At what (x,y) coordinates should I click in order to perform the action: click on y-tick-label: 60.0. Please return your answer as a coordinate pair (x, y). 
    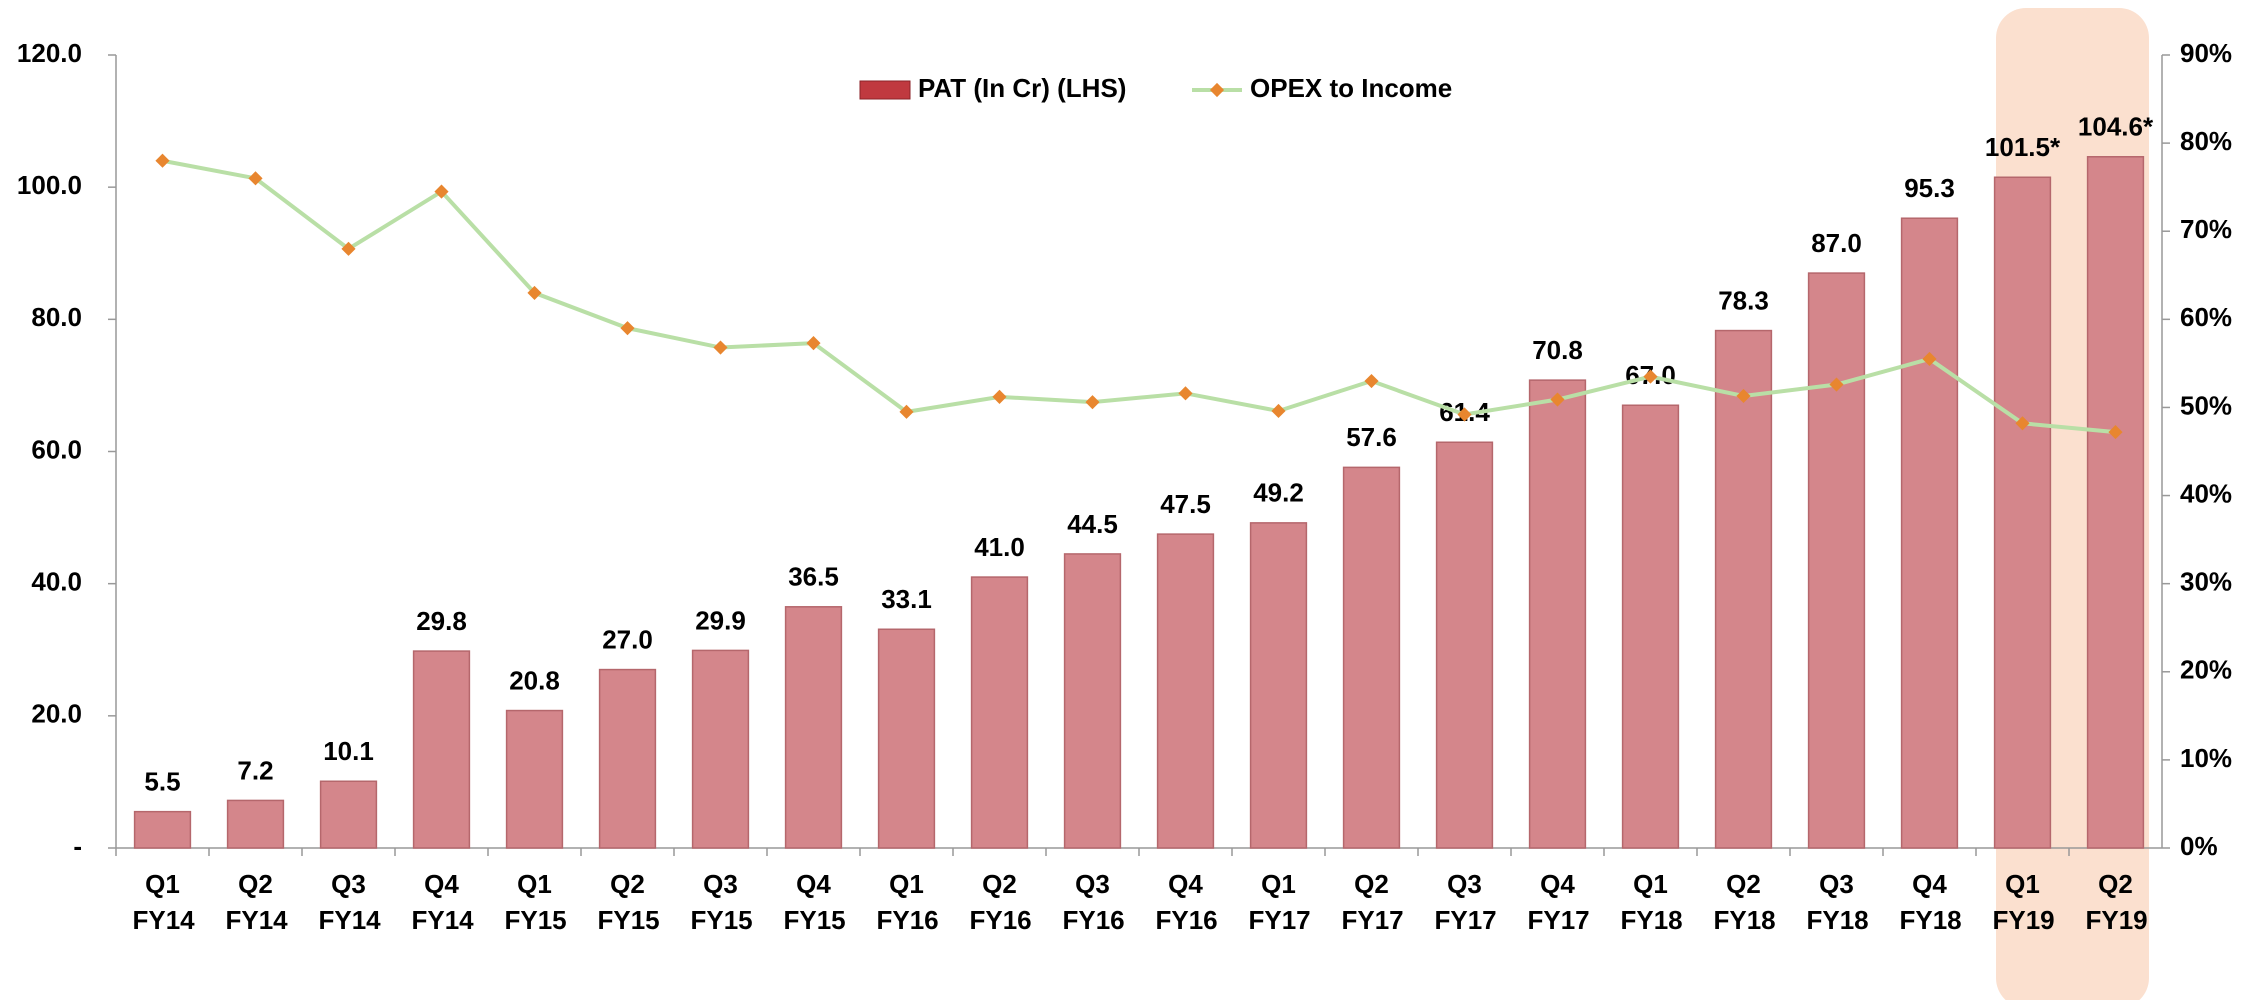
    Looking at the image, I should click on (56, 449).